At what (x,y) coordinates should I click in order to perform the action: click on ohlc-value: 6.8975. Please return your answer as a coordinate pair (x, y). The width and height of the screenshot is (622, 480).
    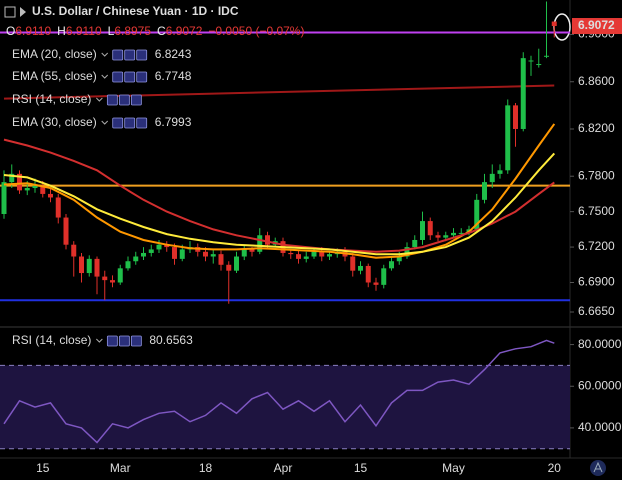
    Looking at the image, I should click on (132, 31).